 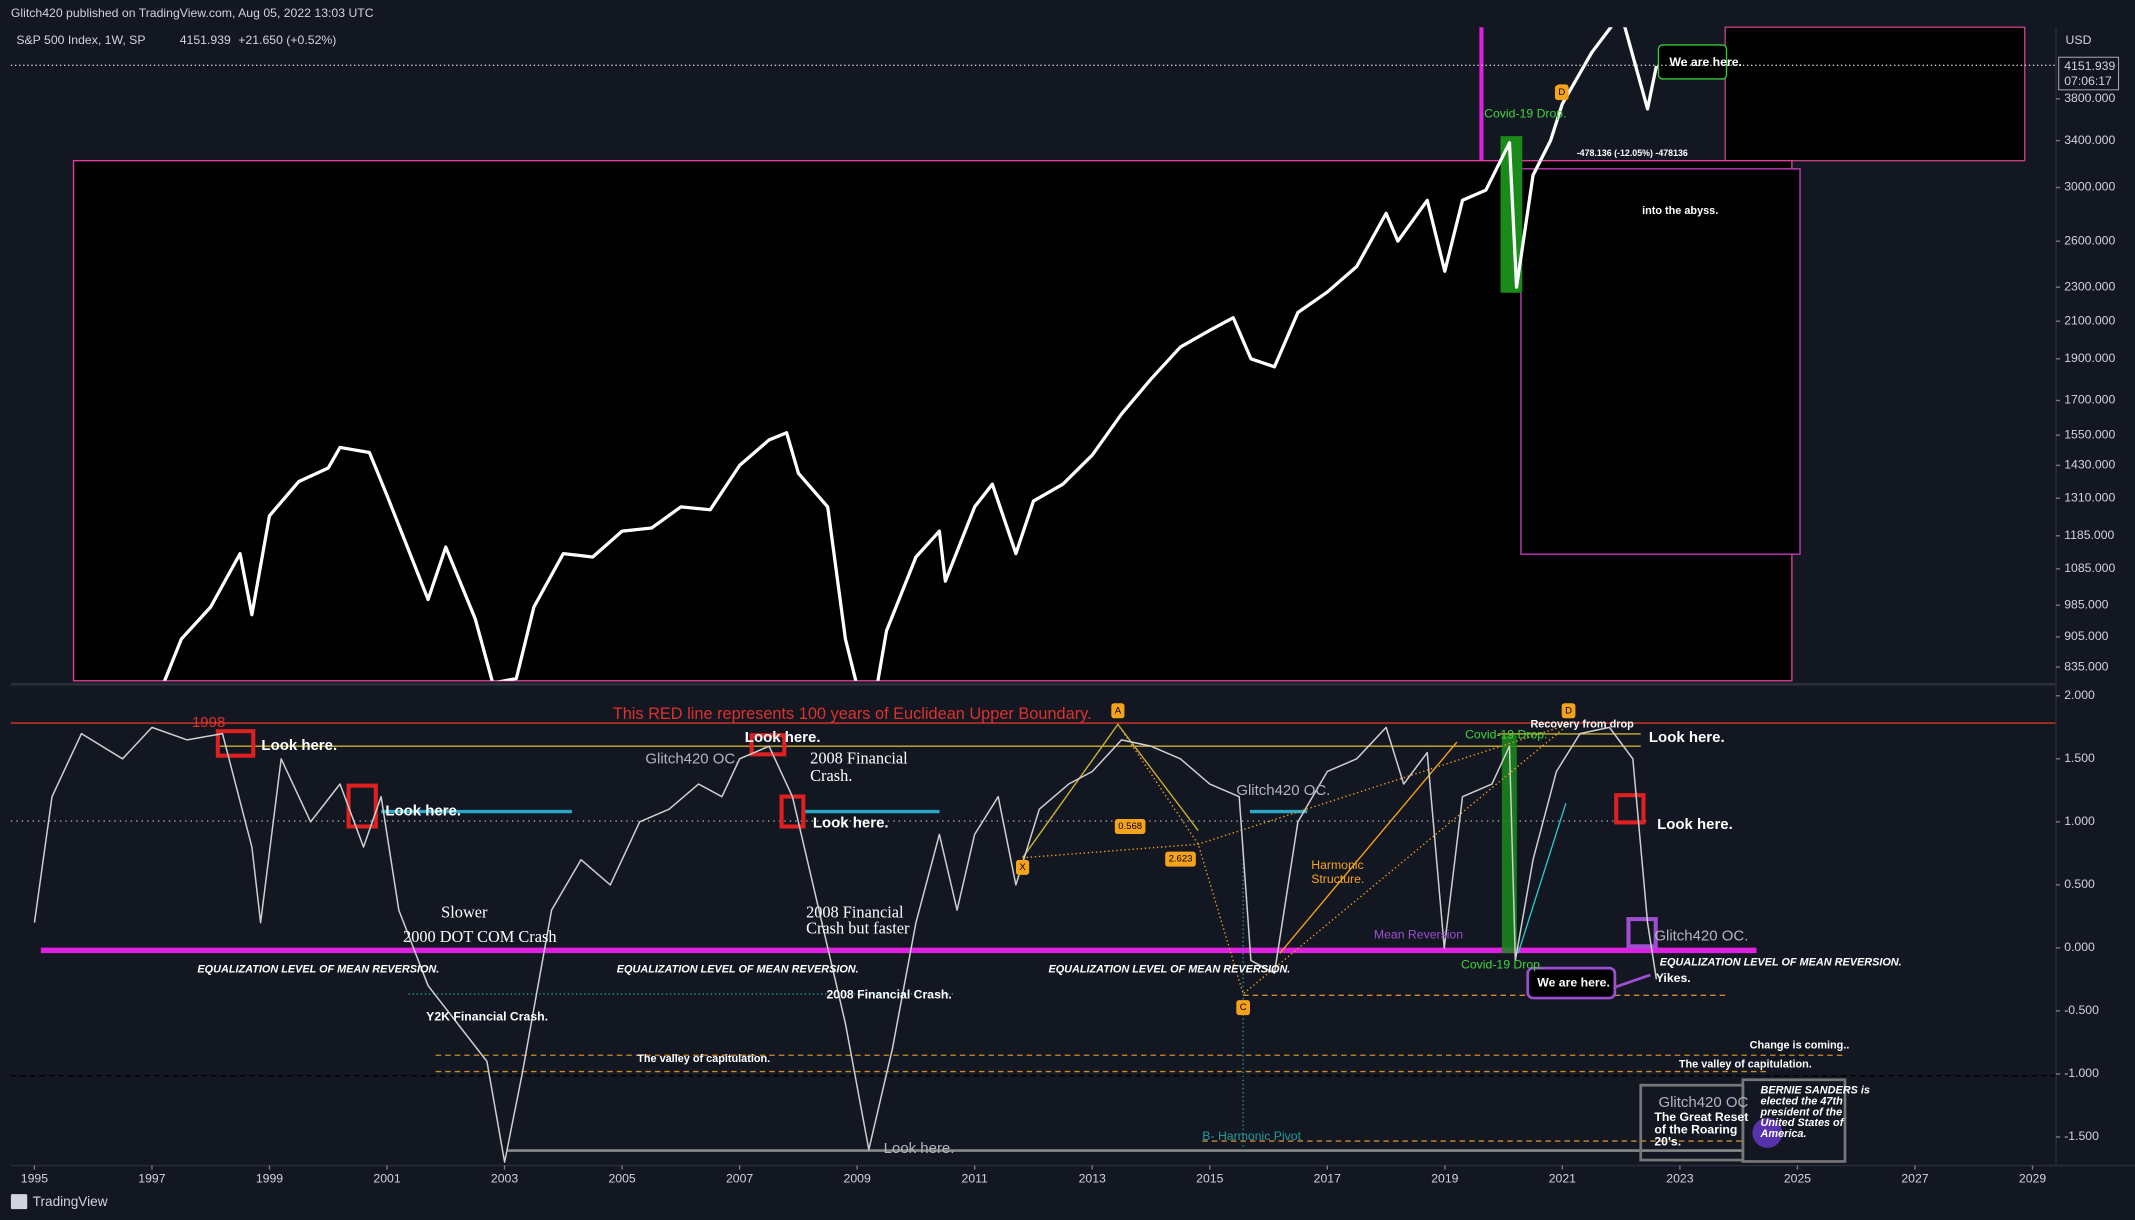 What do you see at coordinates (621, 1178) in the screenshot?
I see `x-tick-label: 2005` at bounding box center [621, 1178].